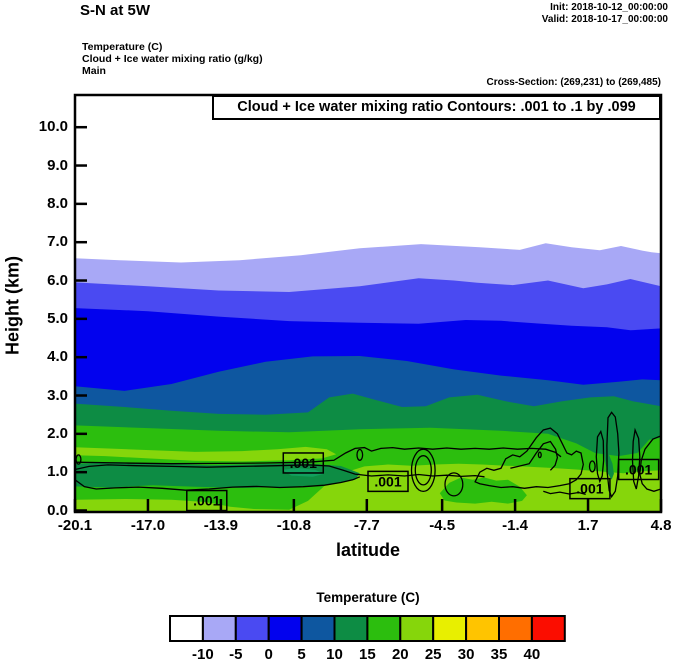 The width and height of the screenshot is (674, 668). What do you see at coordinates (293, 525) in the screenshot?
I see `x-tick-label: -10.8` at bounding box center [293, 525].